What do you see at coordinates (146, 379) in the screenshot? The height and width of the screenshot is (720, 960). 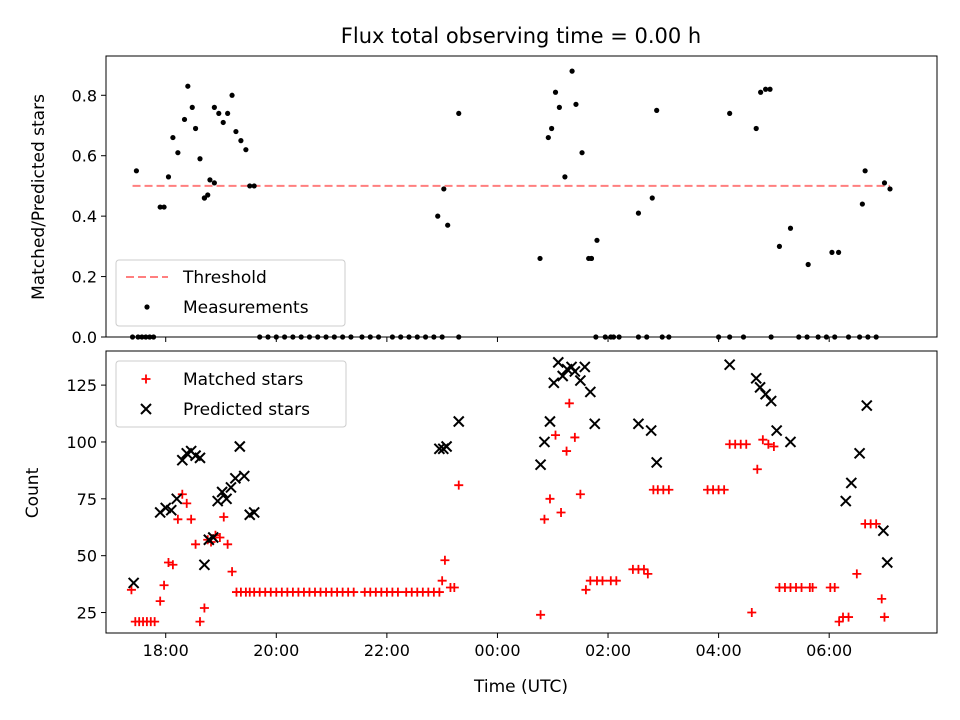 I see `legend-matched-swatch` at bounding box center [146, 379].